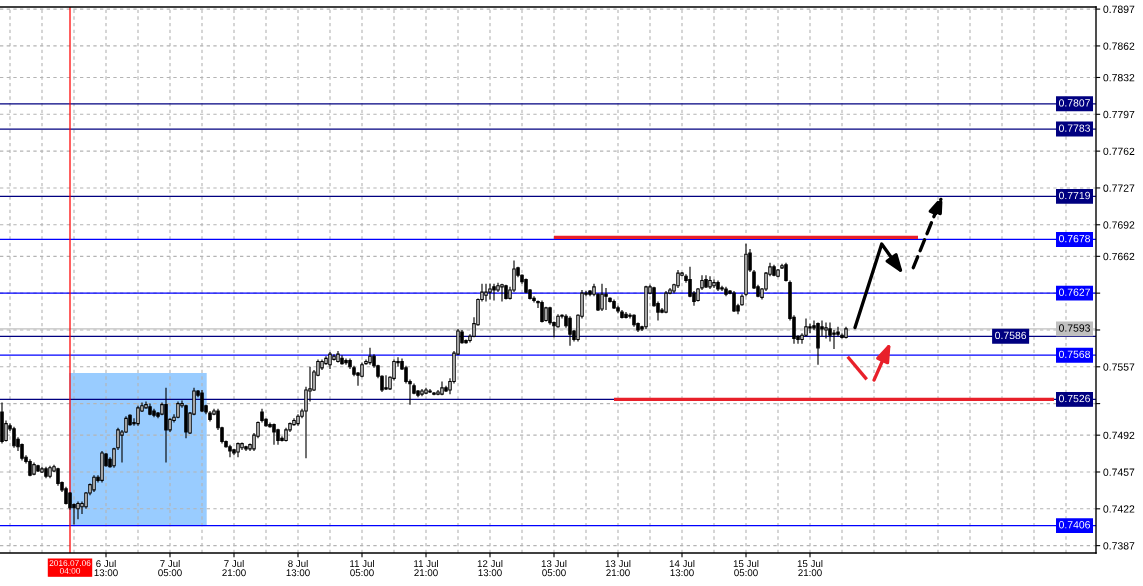  Describe the element at coordinates (1119, 472) in the screenshot. I see `y-tick-label: 0.7457` at that location.